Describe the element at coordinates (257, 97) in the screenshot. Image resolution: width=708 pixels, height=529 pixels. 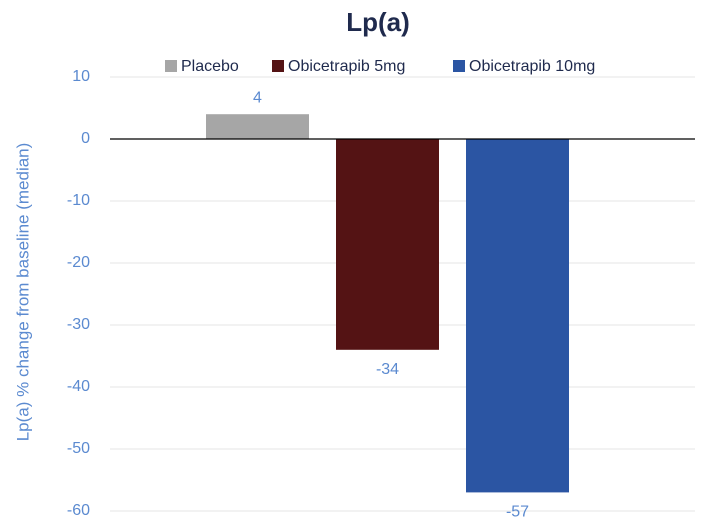
I see `data-label: 4` at that location.